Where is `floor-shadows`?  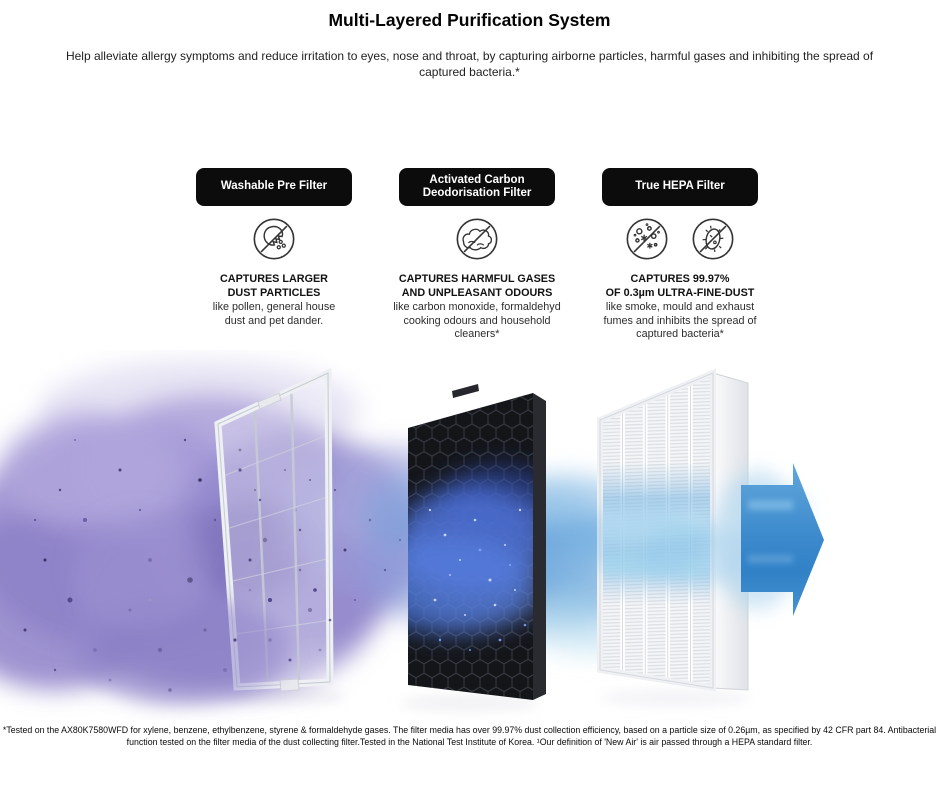 floor-shadows is located at coordinates (487, 699).